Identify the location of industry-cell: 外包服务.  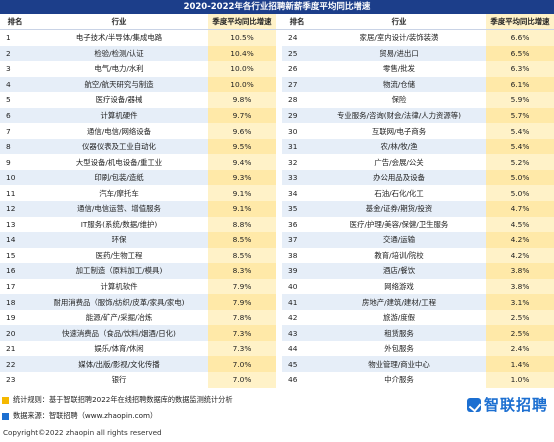
(399, 349).